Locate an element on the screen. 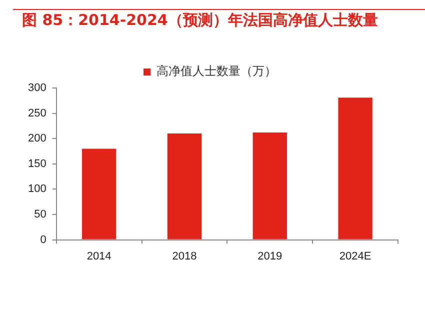 This screenshot has width=425, height=331. y-tick-label: 150 is located at coordinates (37, 164).